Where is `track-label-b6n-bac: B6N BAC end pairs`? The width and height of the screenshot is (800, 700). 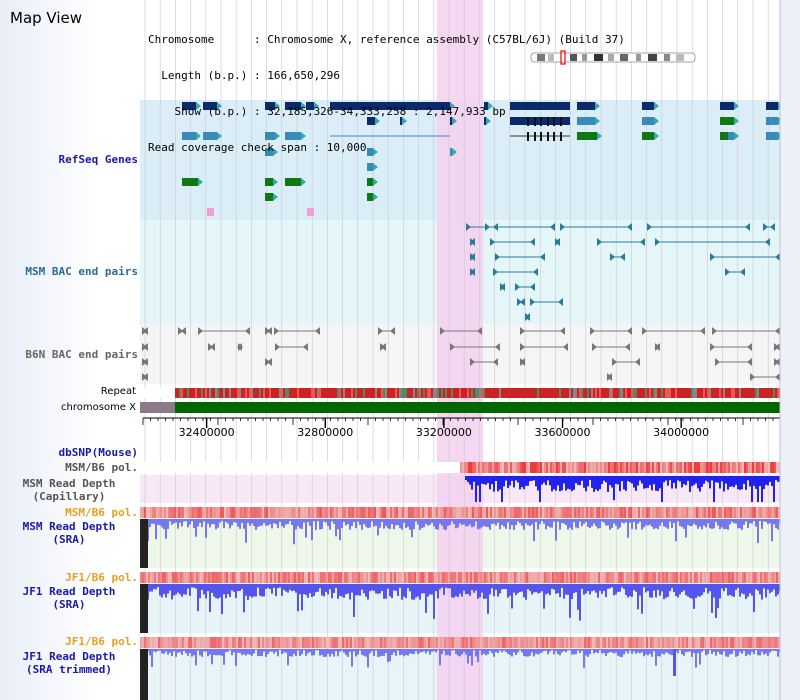 track-label-b6n-bac: B6N BAC end pairs is located at coordinates (81, 354).